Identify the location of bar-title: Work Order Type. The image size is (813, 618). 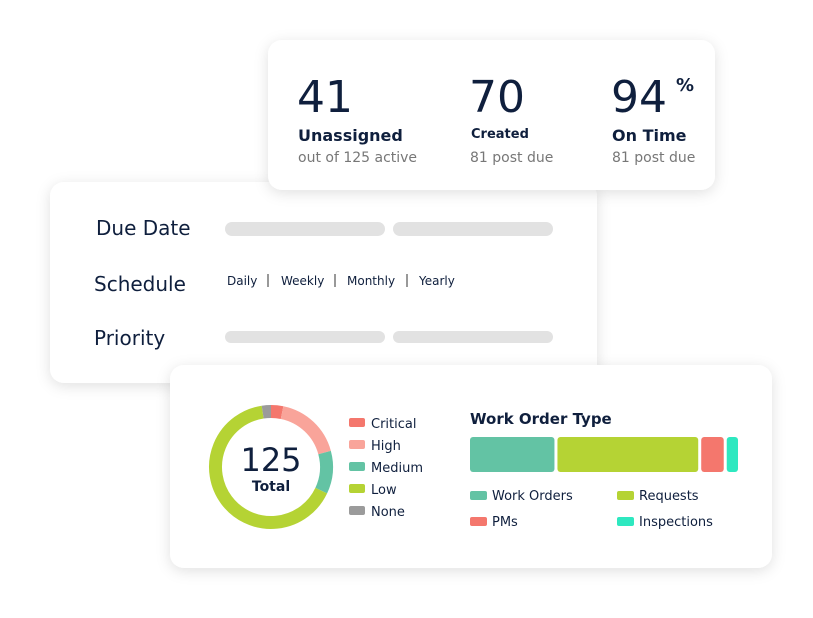
(541, 419).